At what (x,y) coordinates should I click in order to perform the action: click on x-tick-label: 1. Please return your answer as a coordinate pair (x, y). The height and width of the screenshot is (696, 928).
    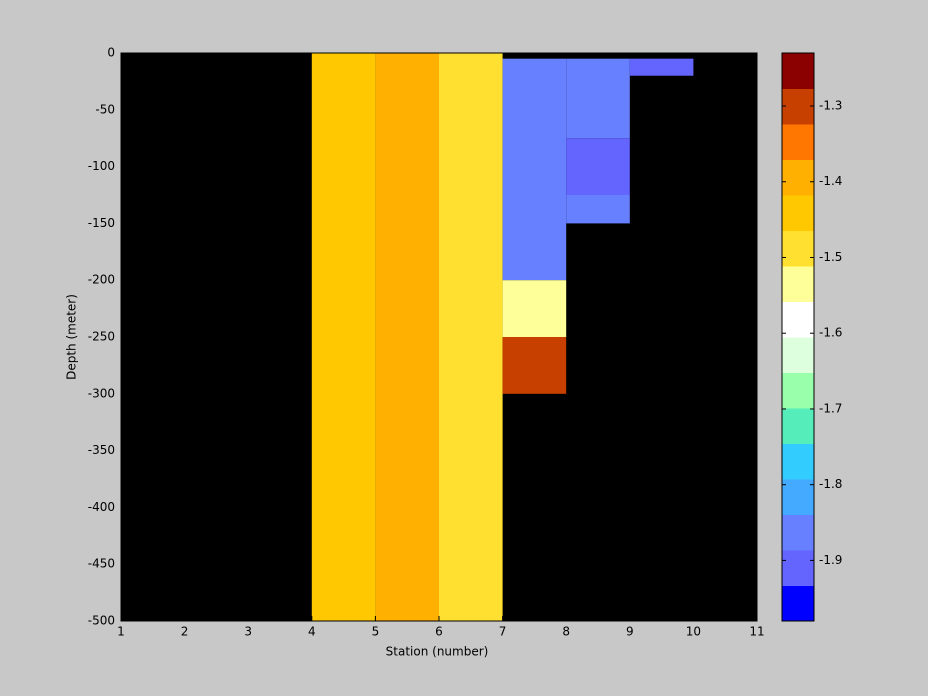
    Looking at the image, I should click on (121, 632).